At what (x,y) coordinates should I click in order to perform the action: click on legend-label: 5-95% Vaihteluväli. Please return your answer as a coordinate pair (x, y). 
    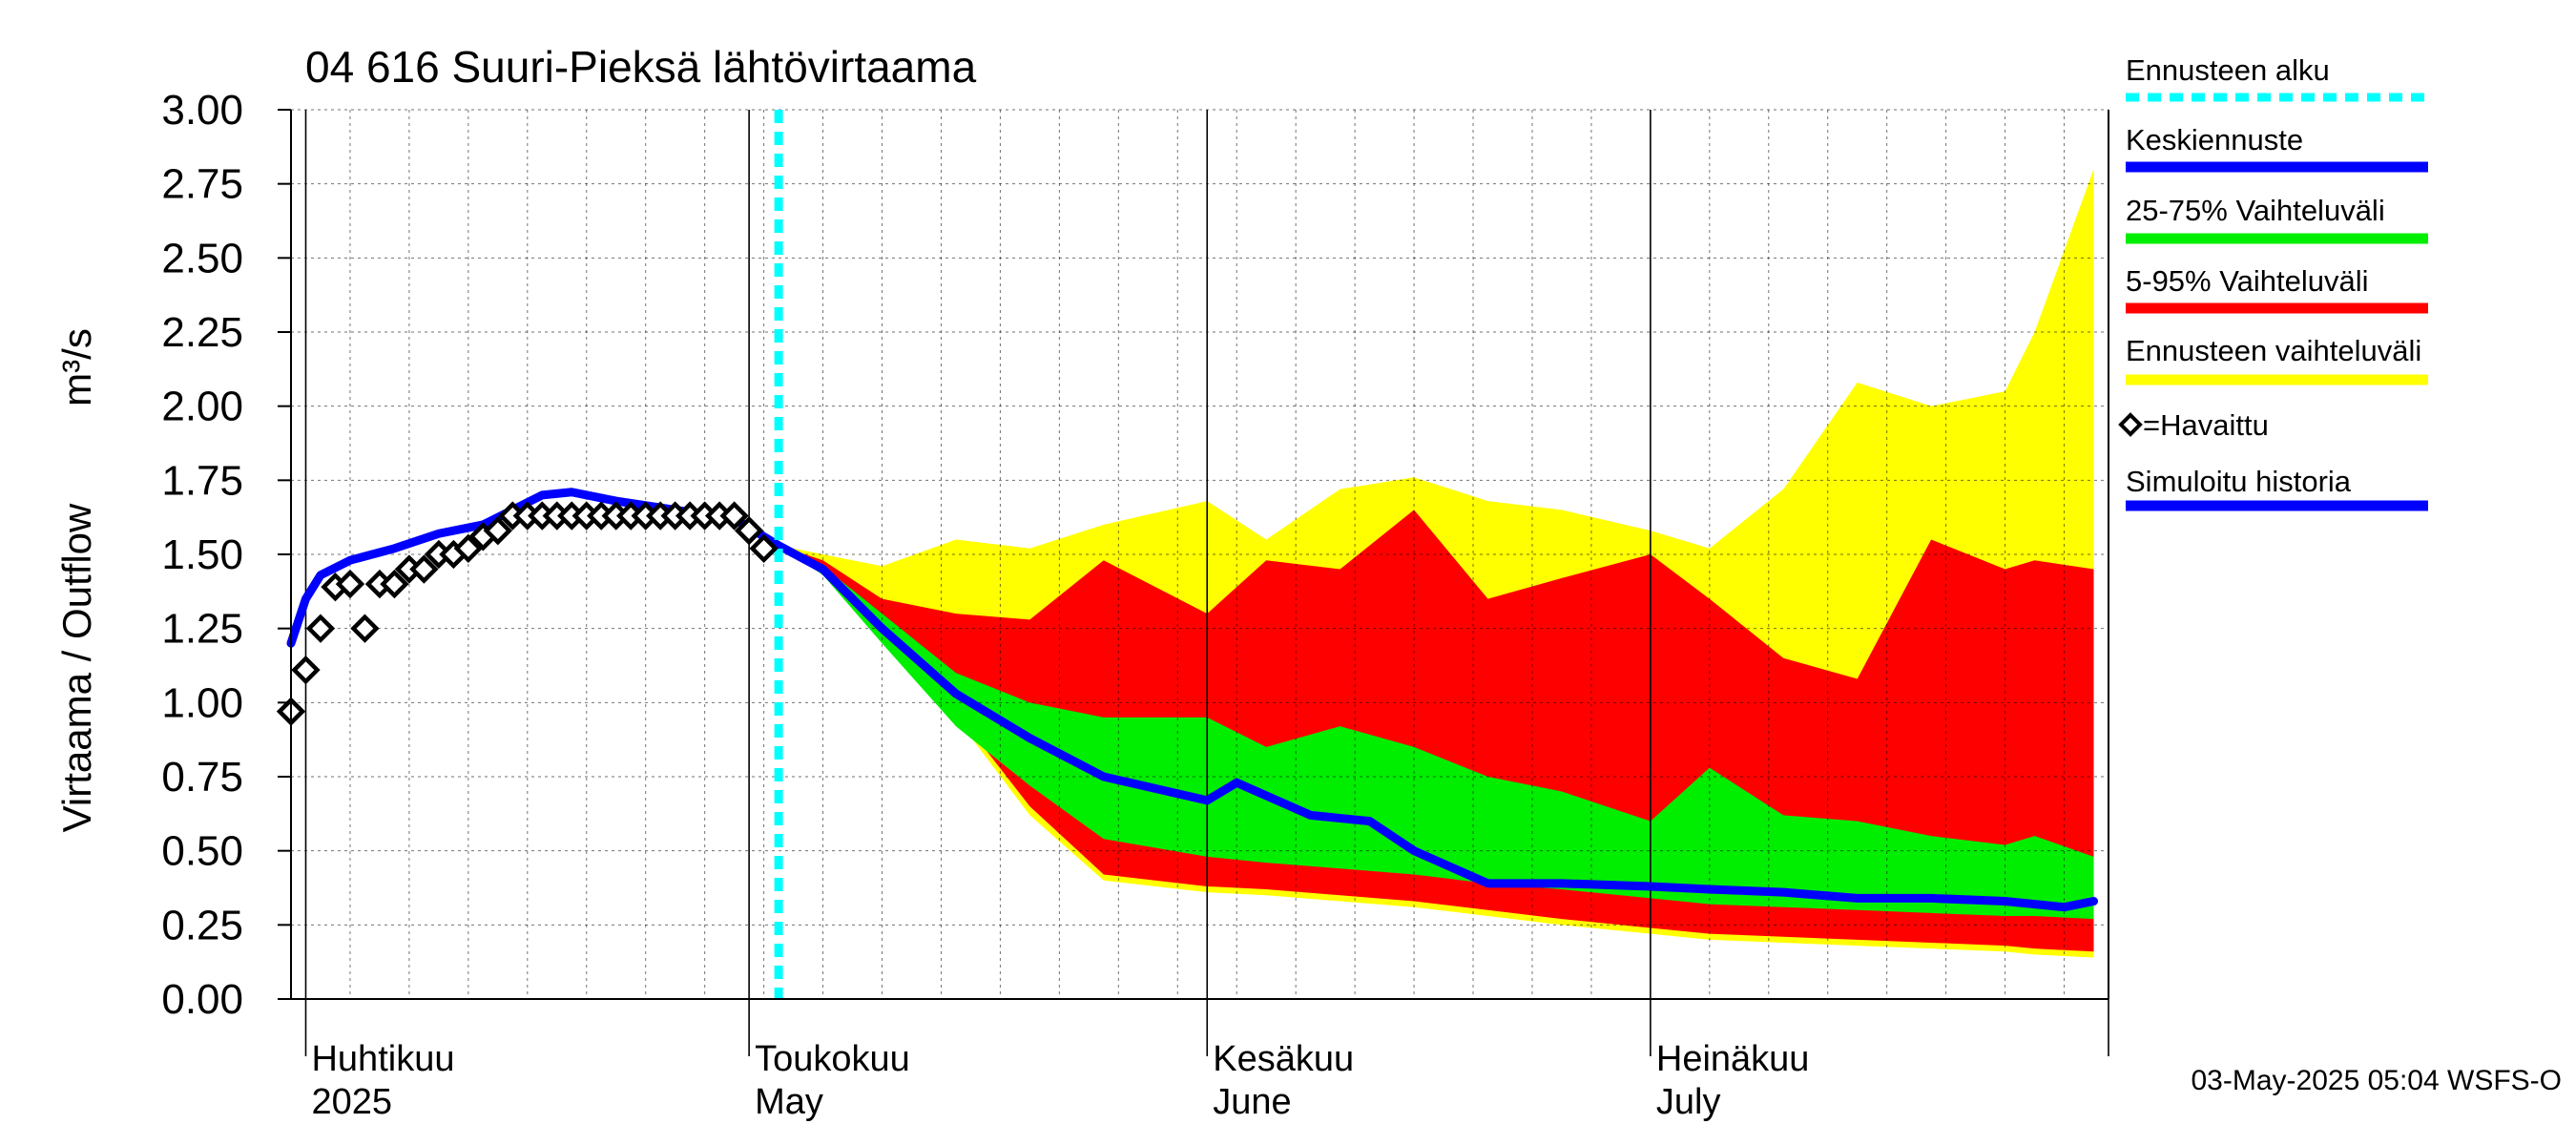
    Looking at the image, I should click on (2247, 281).